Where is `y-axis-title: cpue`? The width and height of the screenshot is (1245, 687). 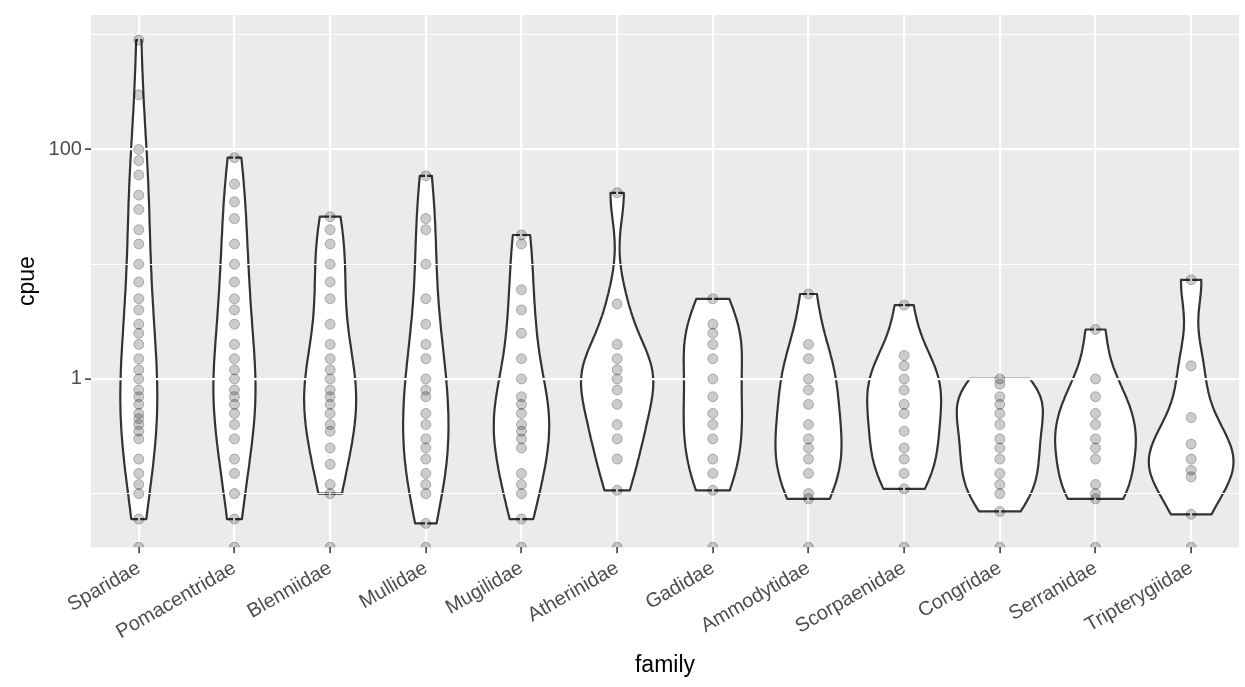 y-axis-title: cpue is located at coordinates (26, 281).